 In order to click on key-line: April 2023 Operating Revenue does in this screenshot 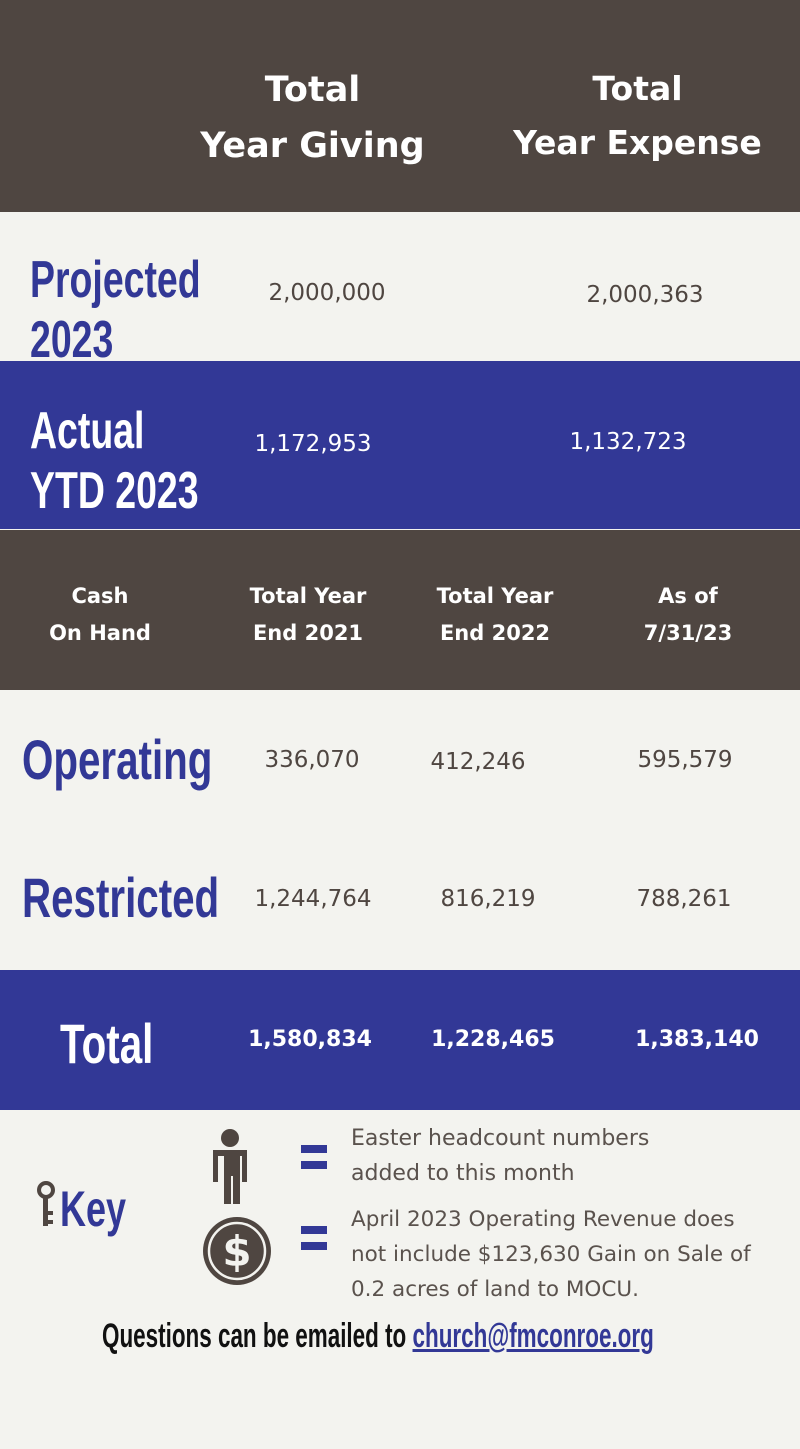, I will do `click(543, 1219)`.